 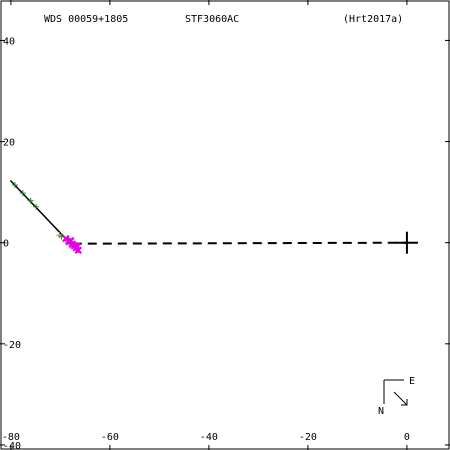 I want to click on compass-east-label: E, so click(x=412, y=381).